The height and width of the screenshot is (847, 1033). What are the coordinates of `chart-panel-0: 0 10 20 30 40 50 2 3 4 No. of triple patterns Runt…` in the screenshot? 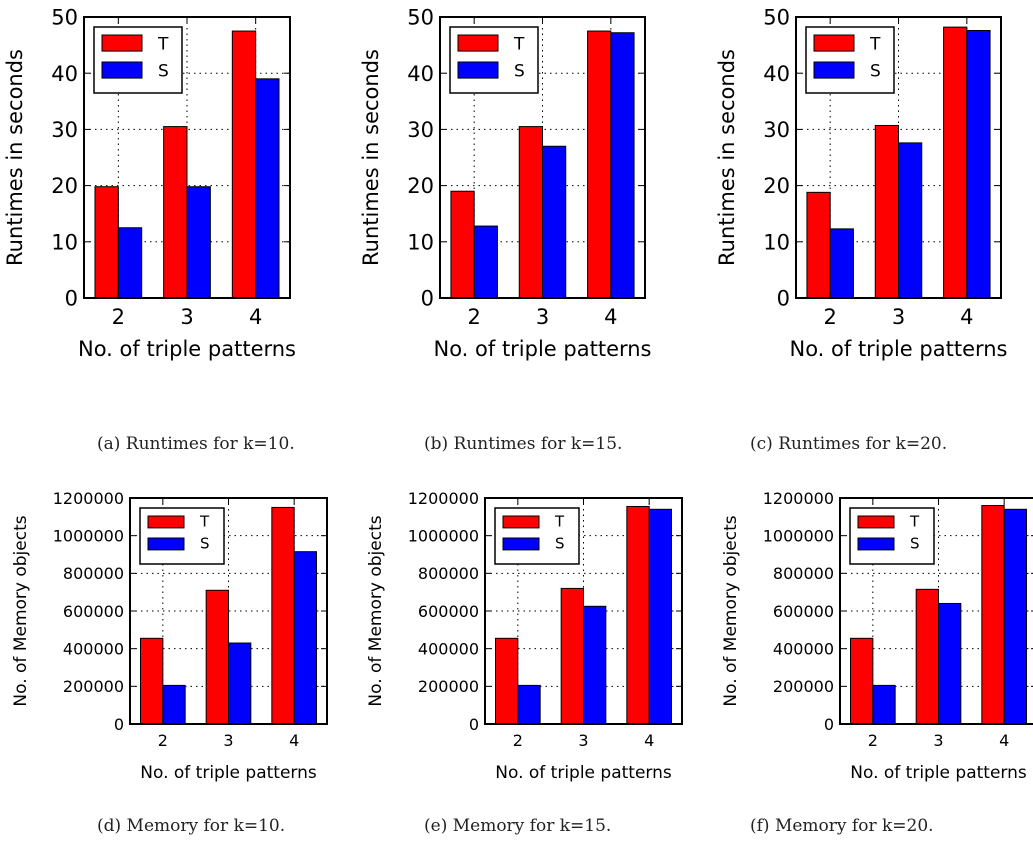 It's located at (149, 183).